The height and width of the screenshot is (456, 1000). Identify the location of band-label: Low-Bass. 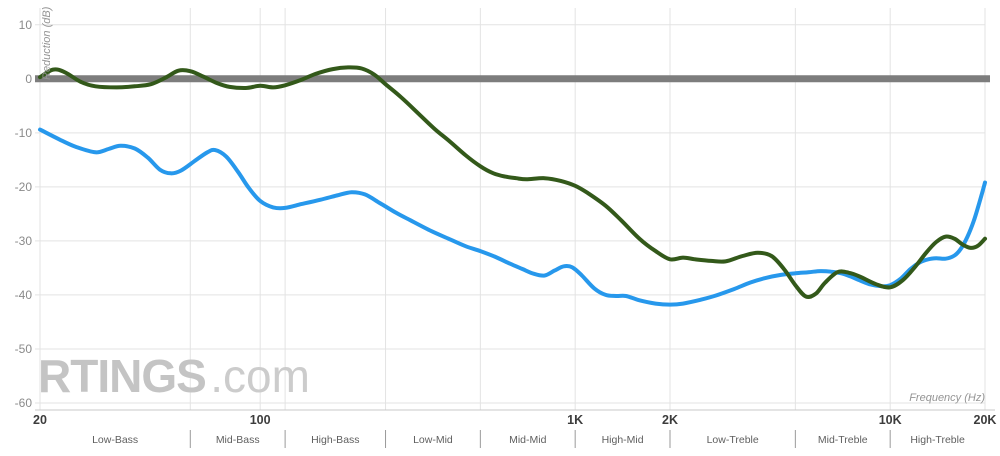
(115, 440).